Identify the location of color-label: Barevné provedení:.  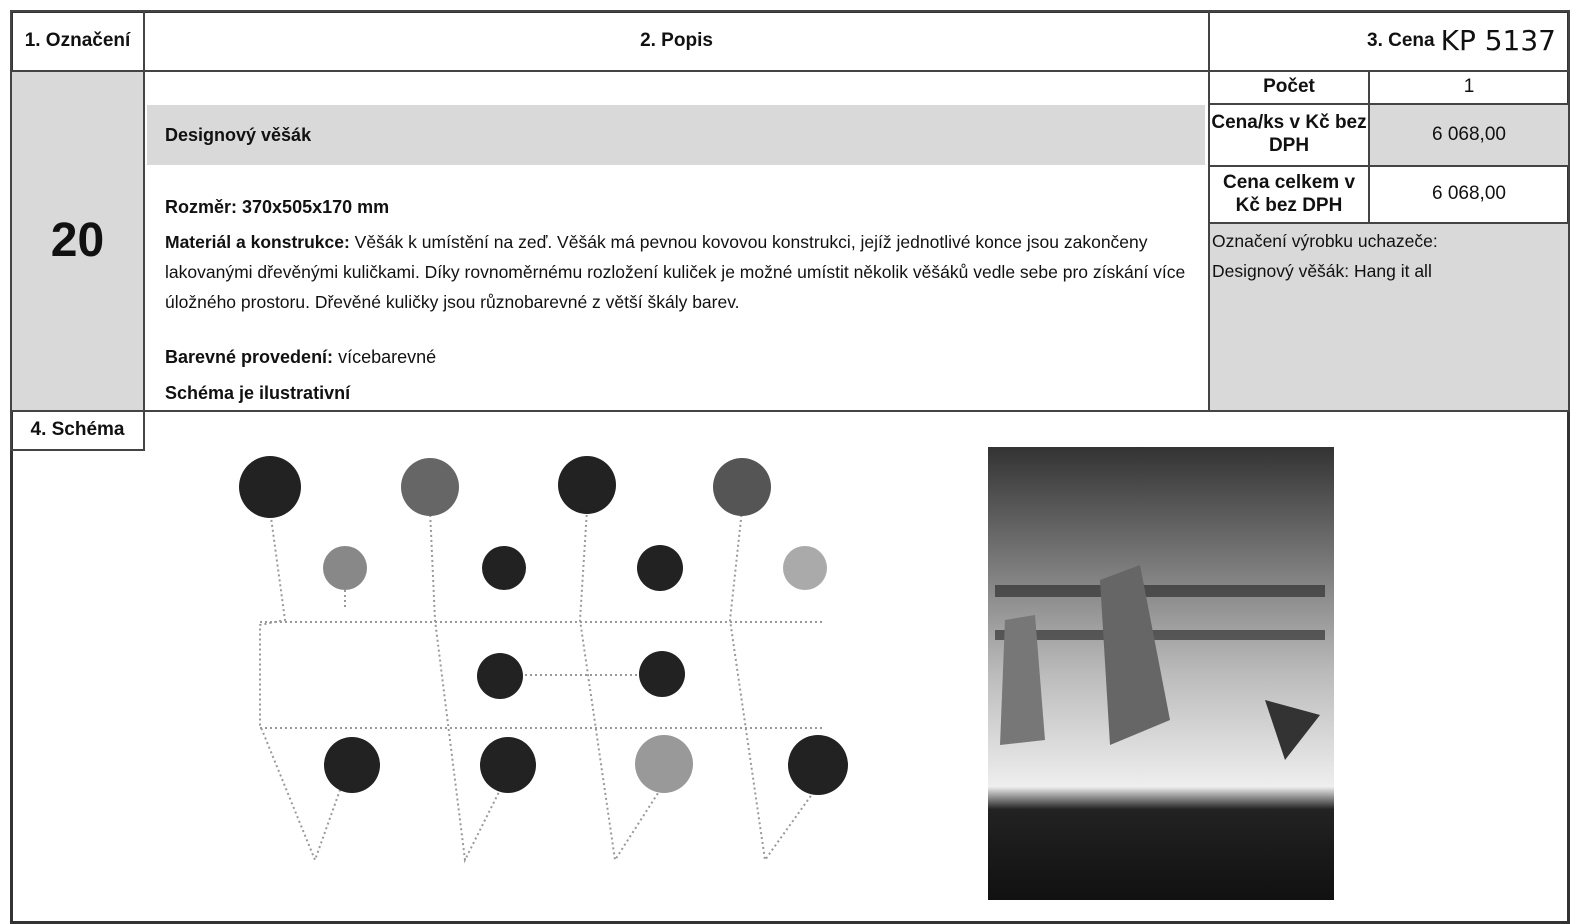
(249, 357).